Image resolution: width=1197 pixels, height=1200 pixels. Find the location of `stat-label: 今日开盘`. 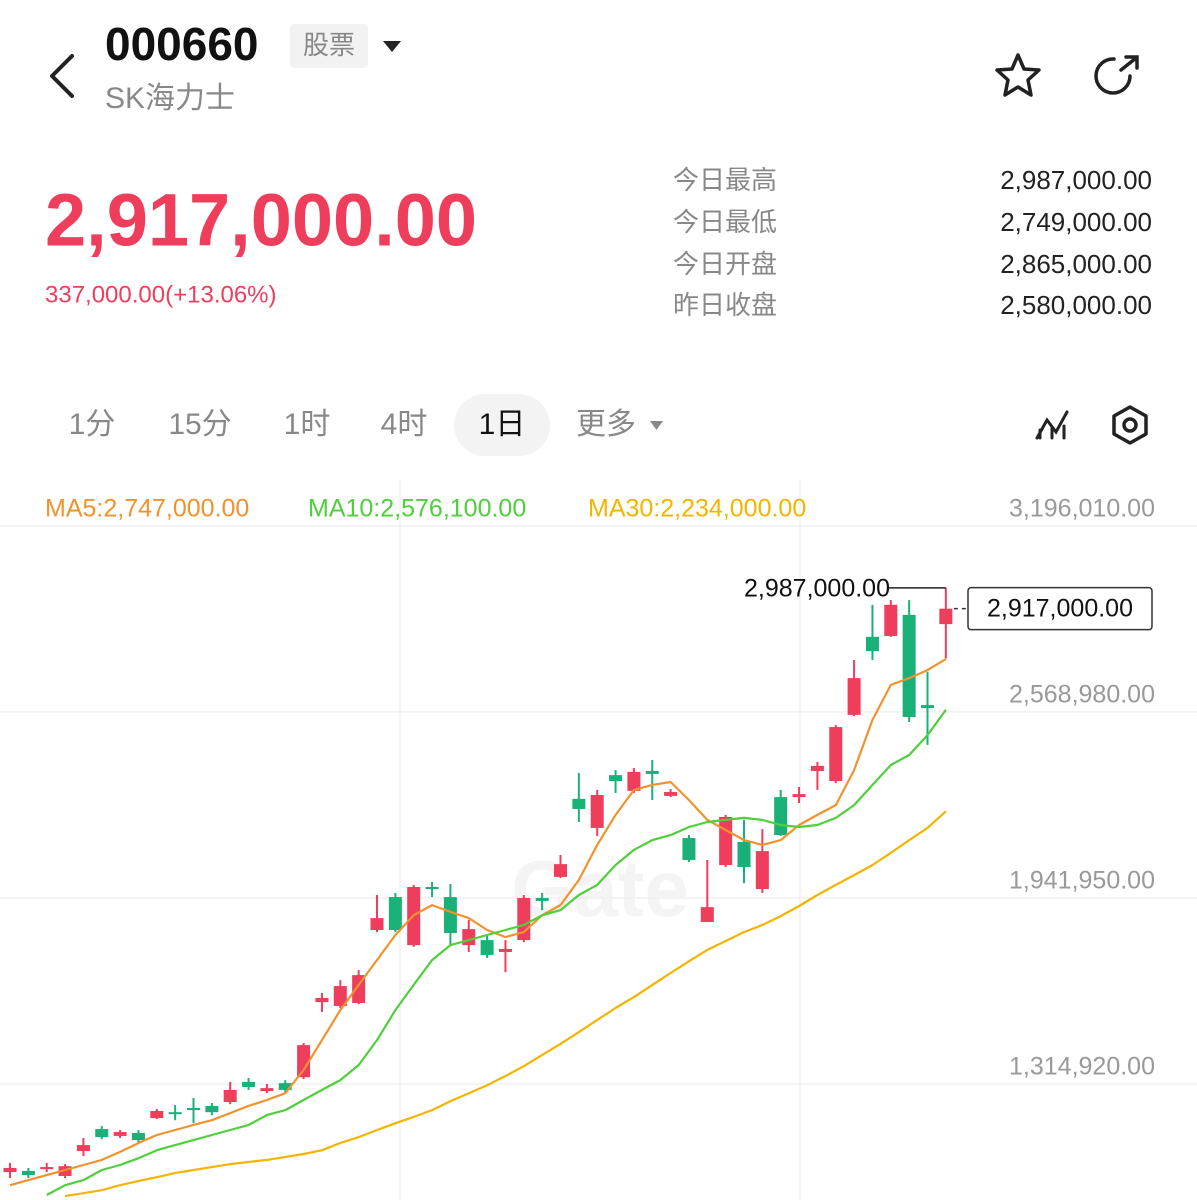

stat-label: 今日开盘 is located at coordinates (725, 264).